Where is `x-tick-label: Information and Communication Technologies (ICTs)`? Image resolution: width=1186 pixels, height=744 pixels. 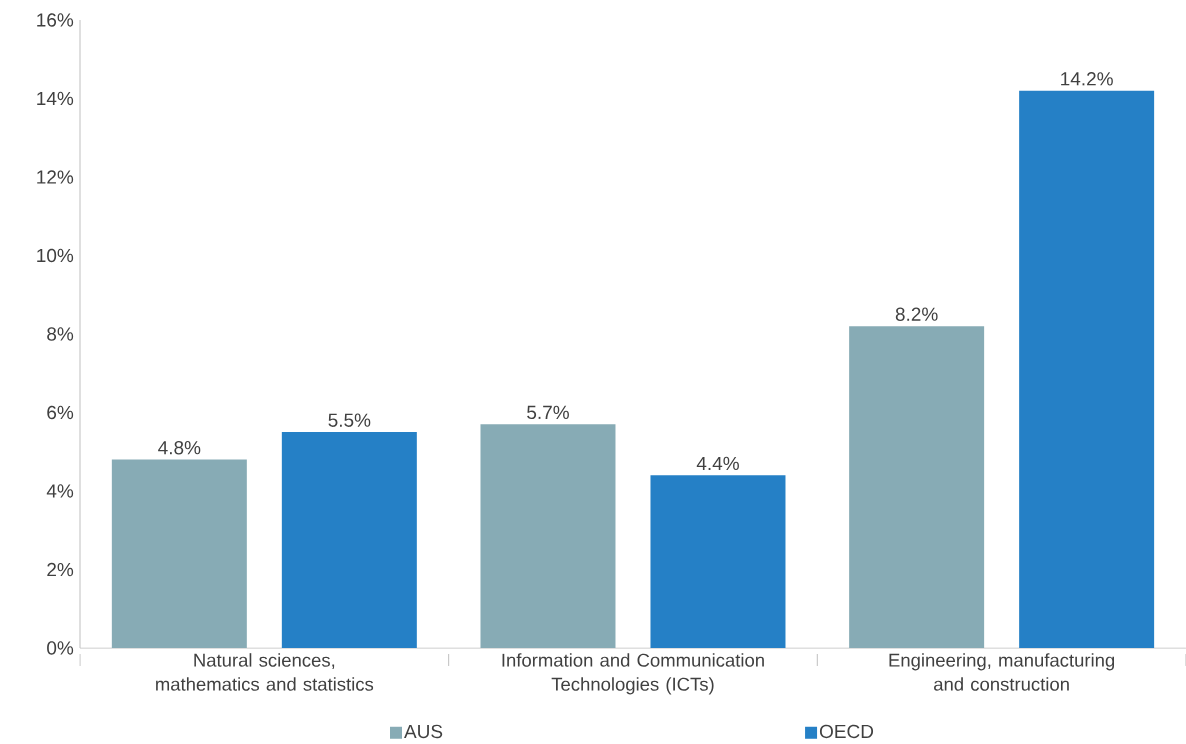
x-tick-label: Information and Communication Technologies (ICTs) is located at coordinates (633, 674).